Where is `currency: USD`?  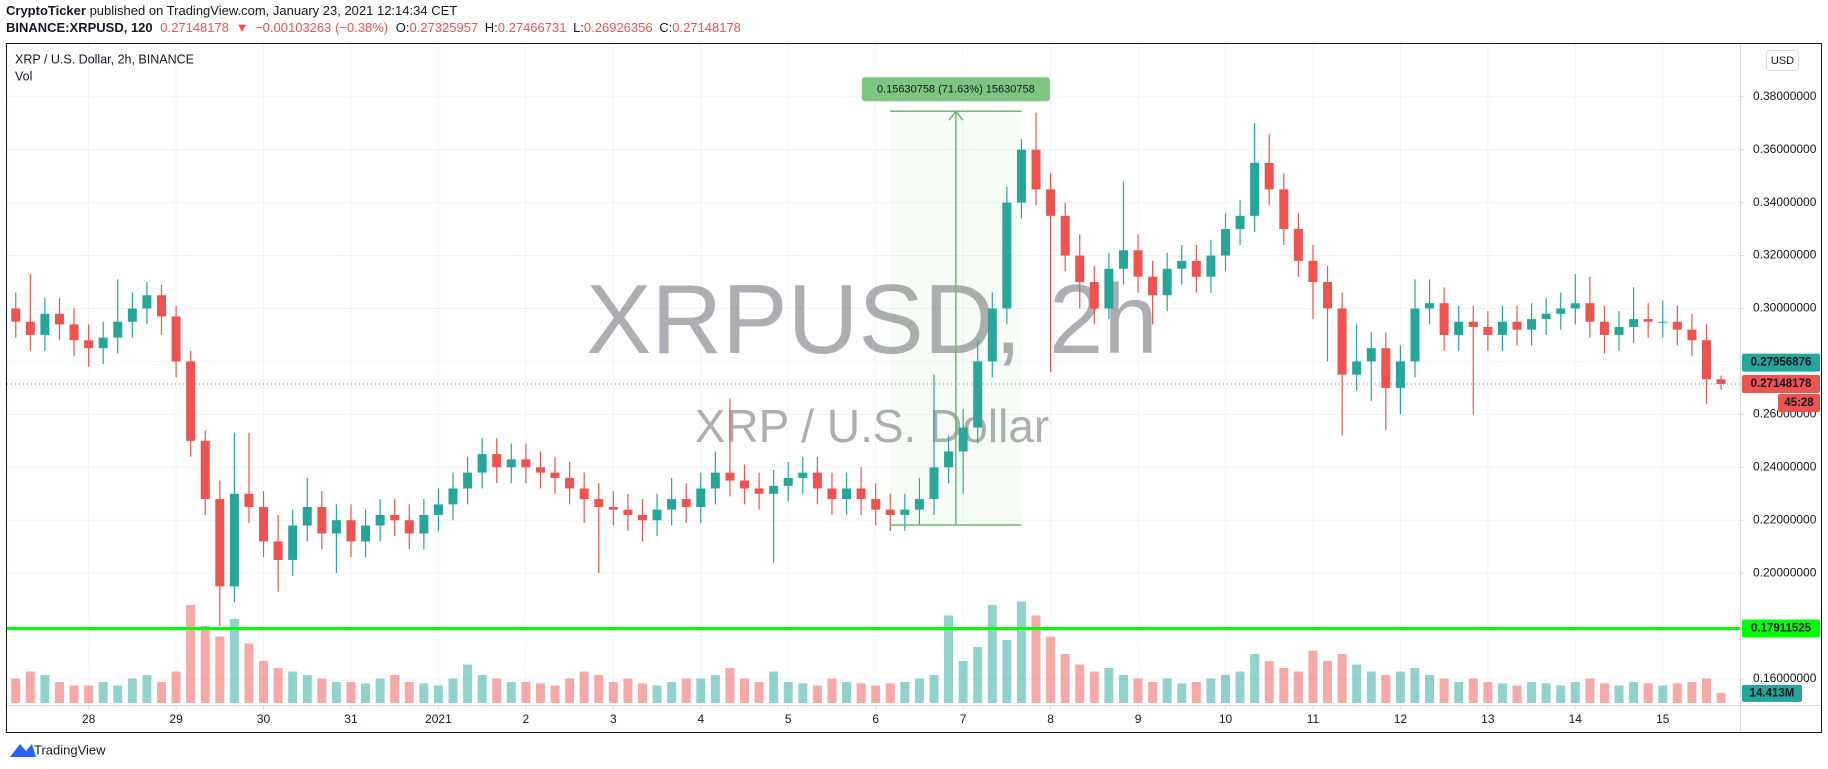 currency: USD is located at coordinates (1782, 61).